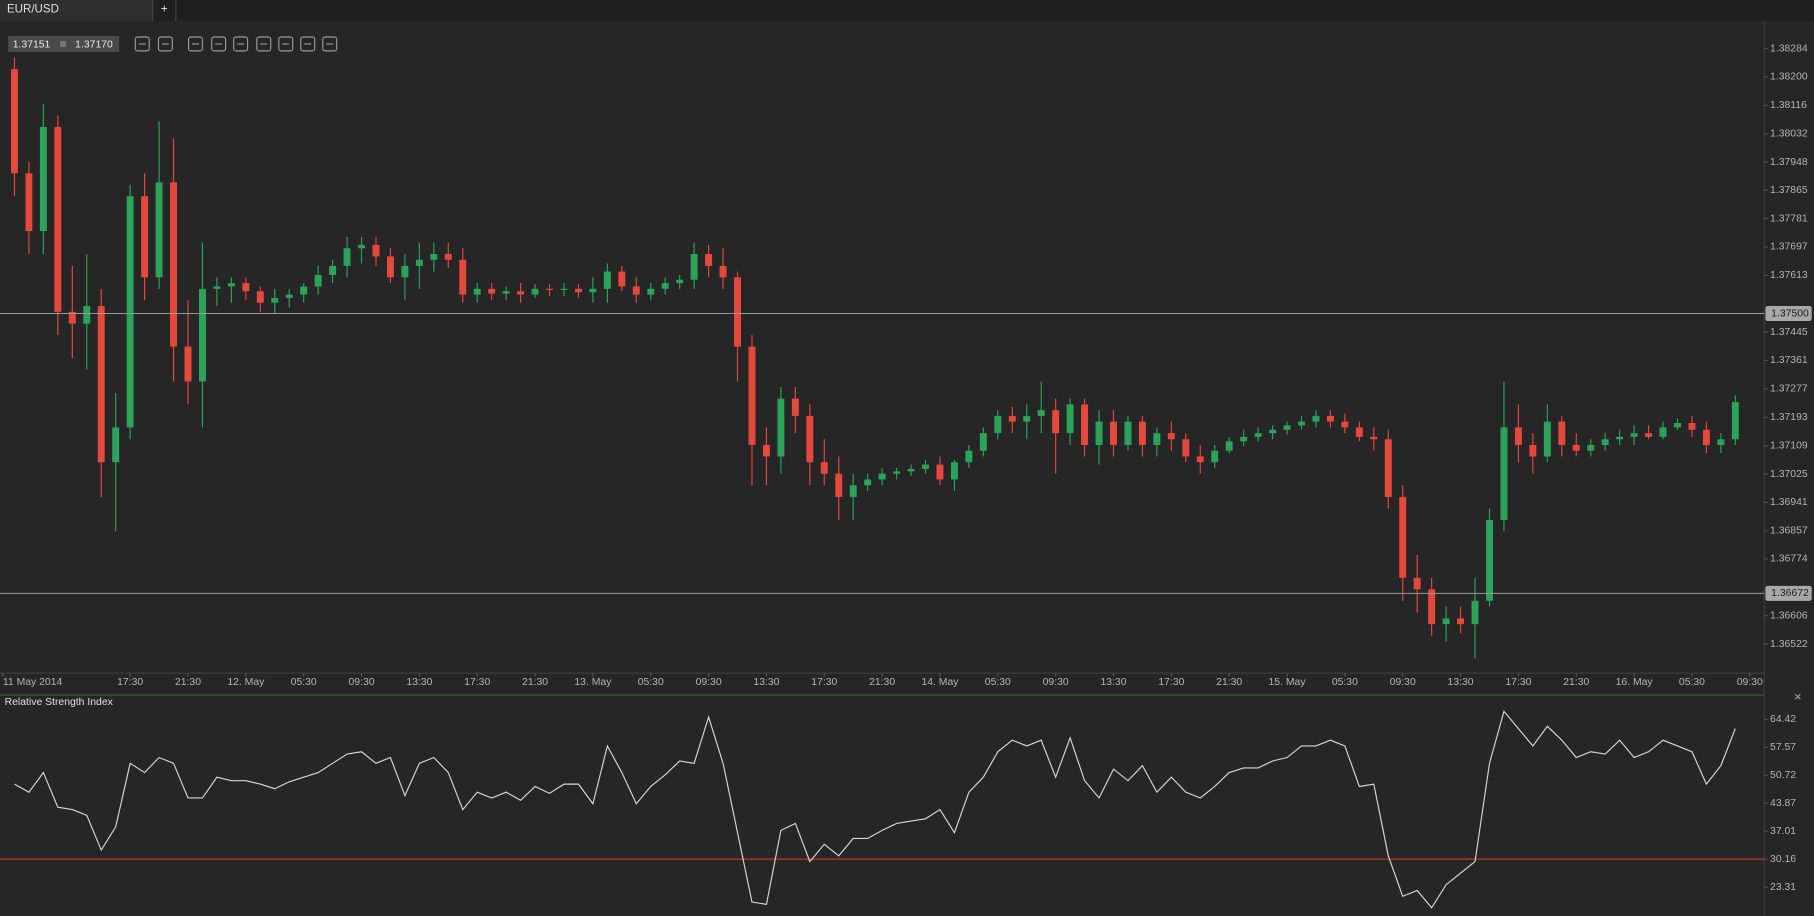  I want to click on x-tick-label: 12. May, so click(246, 682).